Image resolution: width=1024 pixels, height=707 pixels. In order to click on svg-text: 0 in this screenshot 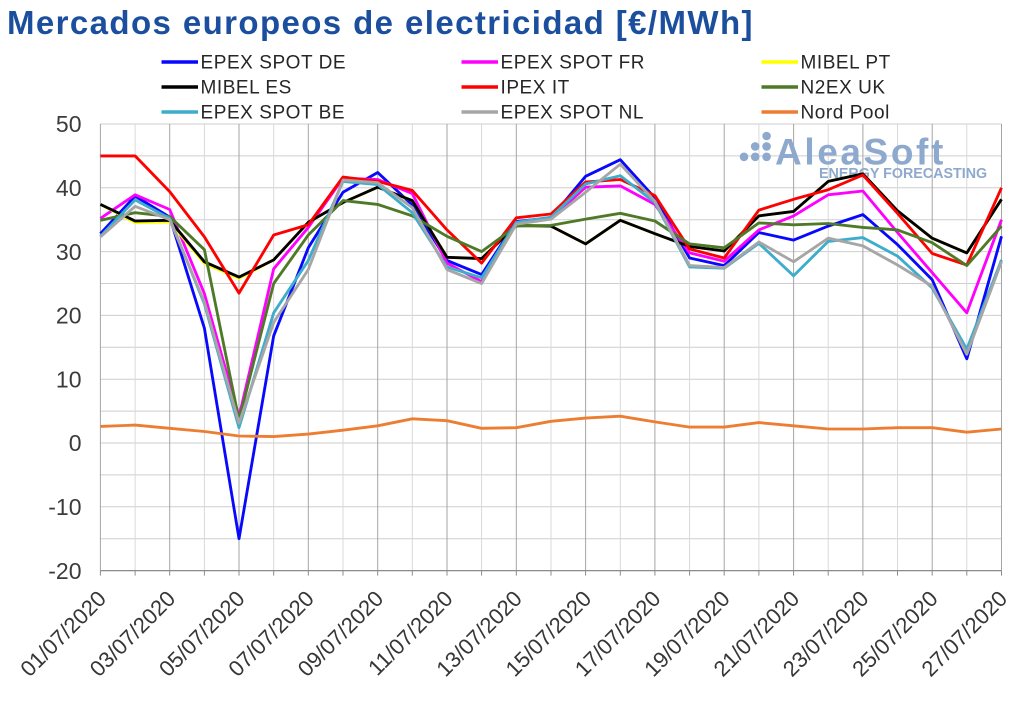, I will do `click(75, 443)`.